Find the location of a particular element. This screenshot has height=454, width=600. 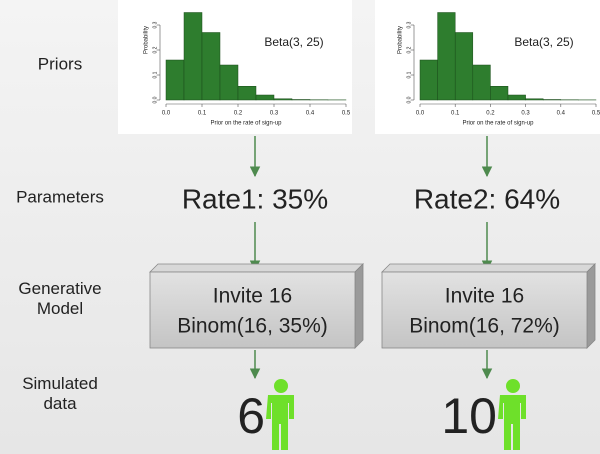

result: 10 is located at coordinates (469, 416).